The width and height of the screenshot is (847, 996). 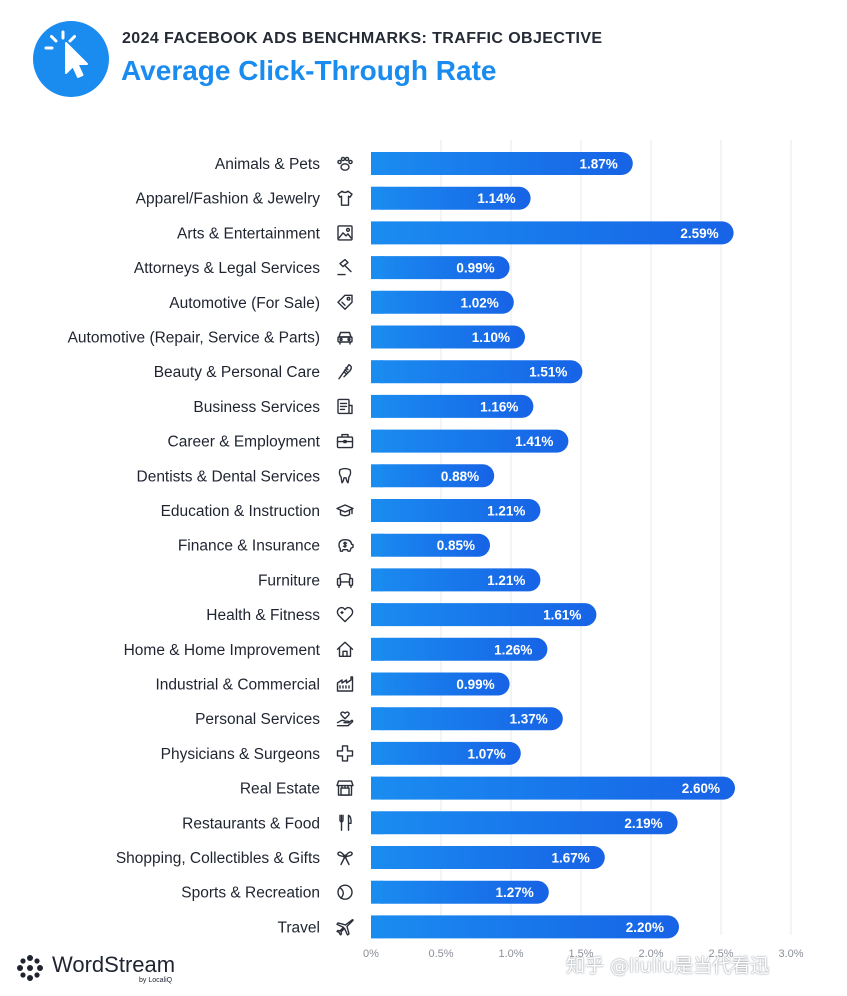 What do you see at coordinates (345, 441) in the screenshot?
I see `briefcase-icon` at bounding box center [345, 441].